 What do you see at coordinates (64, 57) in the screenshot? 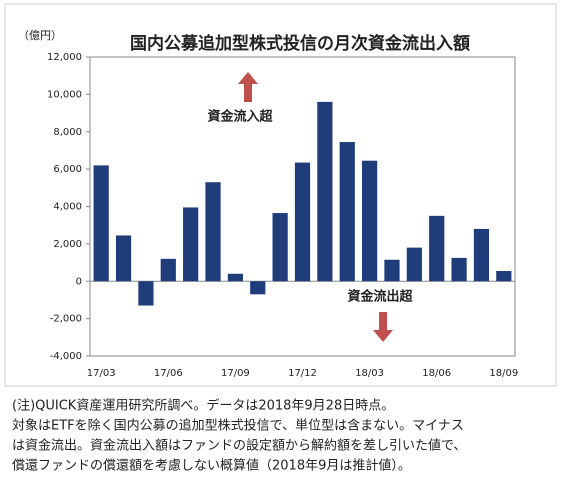
I see `y-tick-label: 12,000` at bounding box center [64, 57].